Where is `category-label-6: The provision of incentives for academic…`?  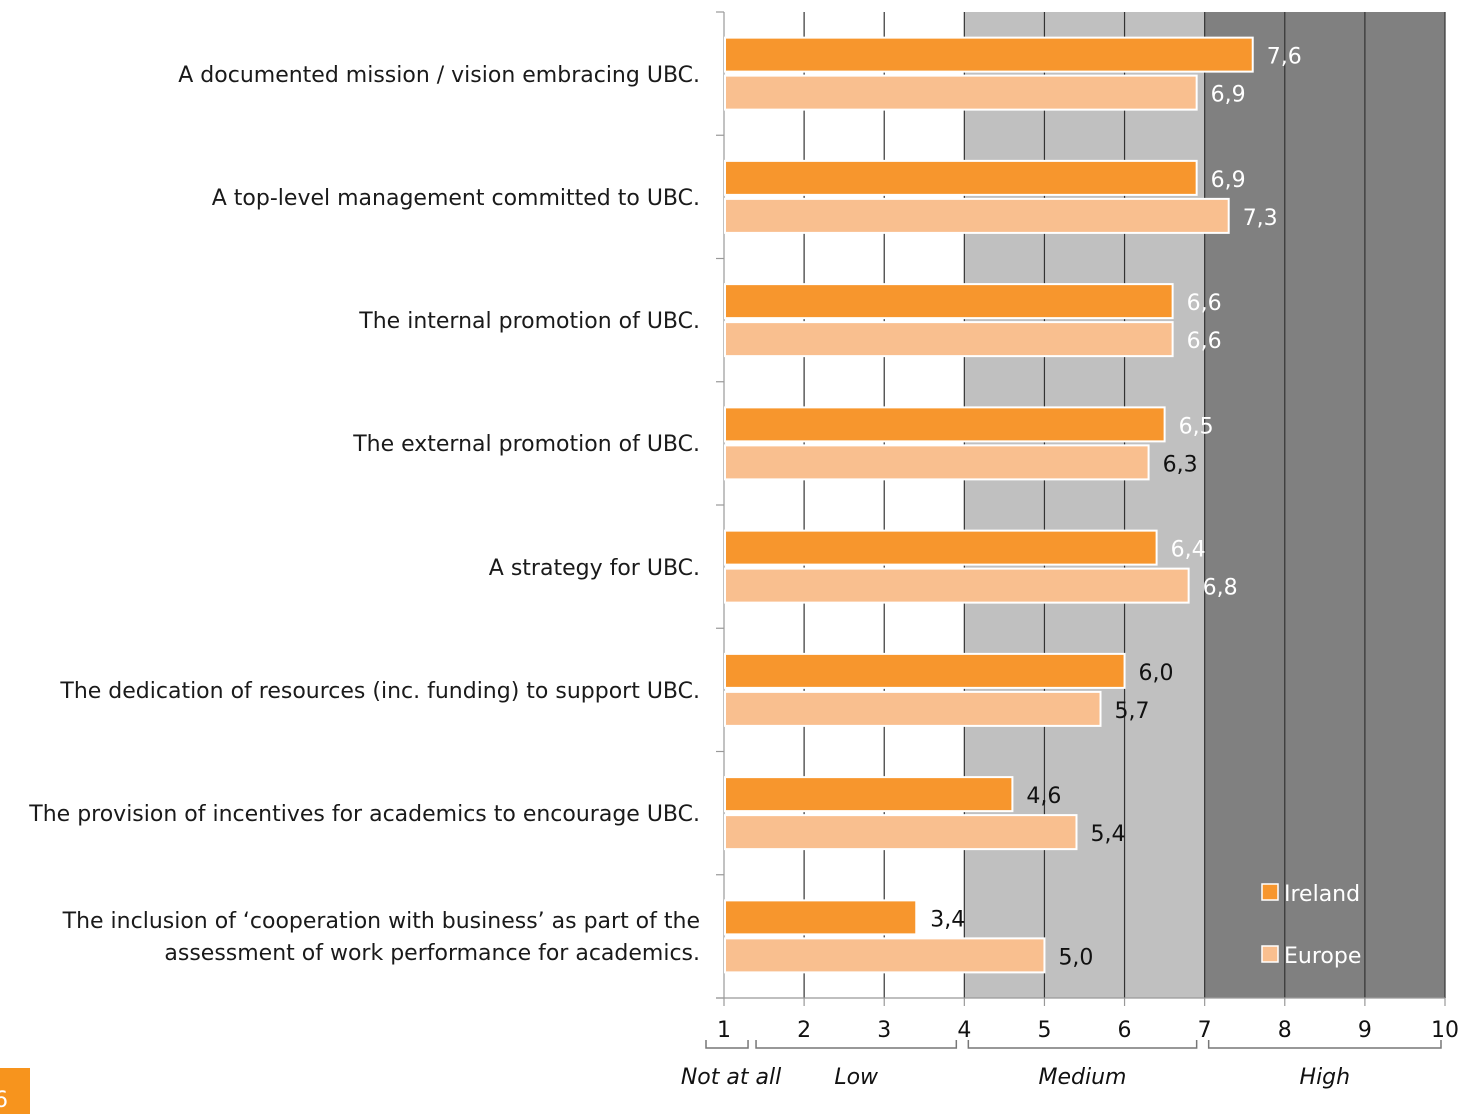 category-label-6: The provision of incentives for academic… is located at coordinates (364, 815).